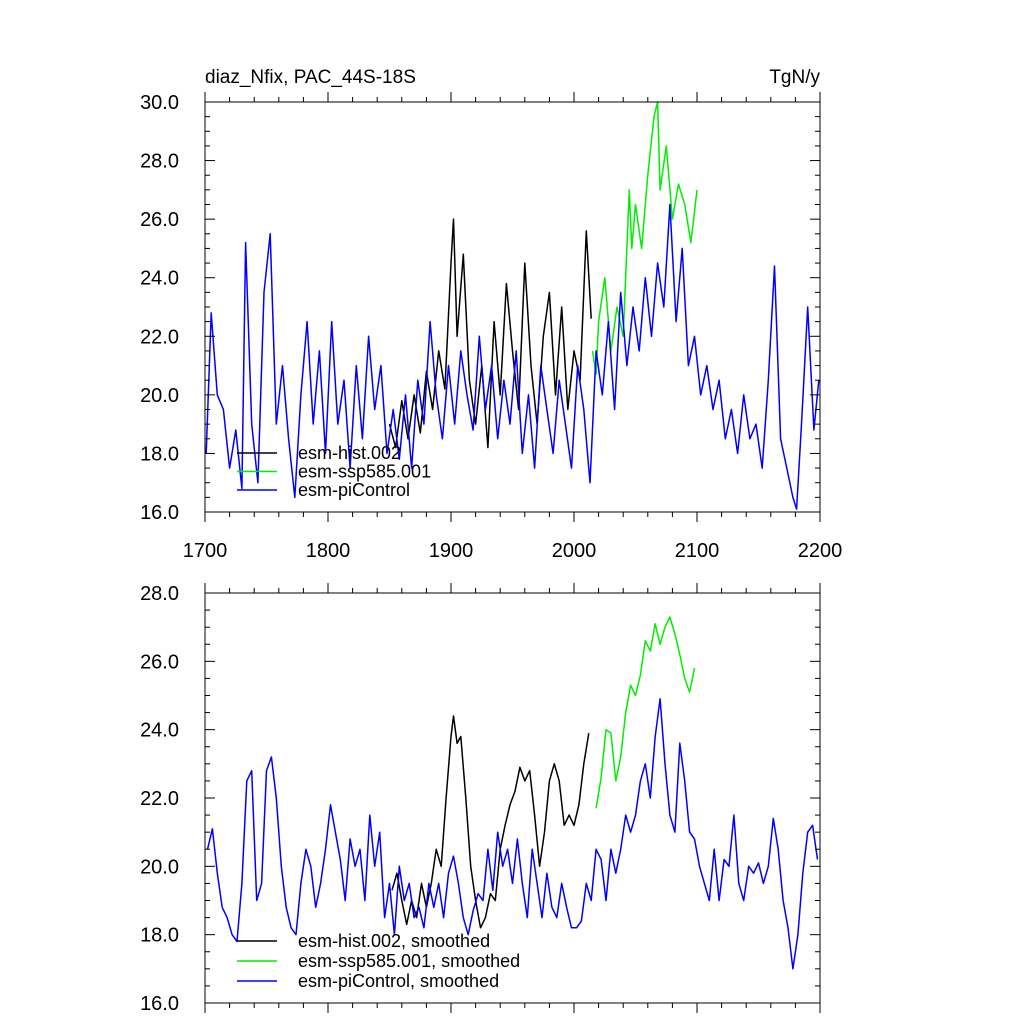 The height and width of the screenshot is (1024, 1024). What do you see at coordinates (205, 551) in the screenshot?
I see `top-xtick-label: 1700` at bounding box center [205, 551].